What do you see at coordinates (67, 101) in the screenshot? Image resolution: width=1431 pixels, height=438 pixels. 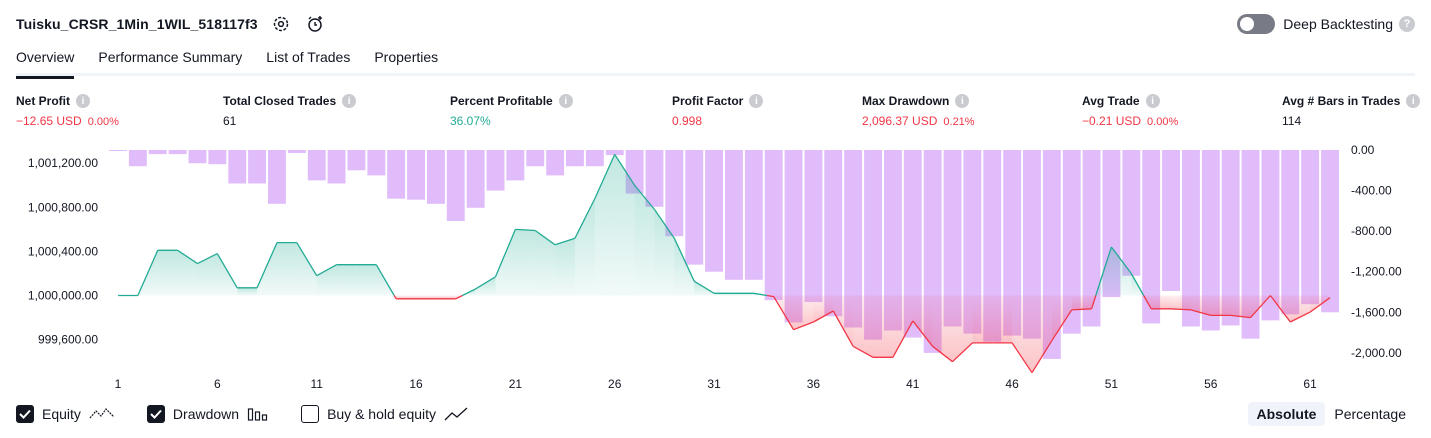 I see `stat-label: Net Profit i` at bounding box center [67, 101].